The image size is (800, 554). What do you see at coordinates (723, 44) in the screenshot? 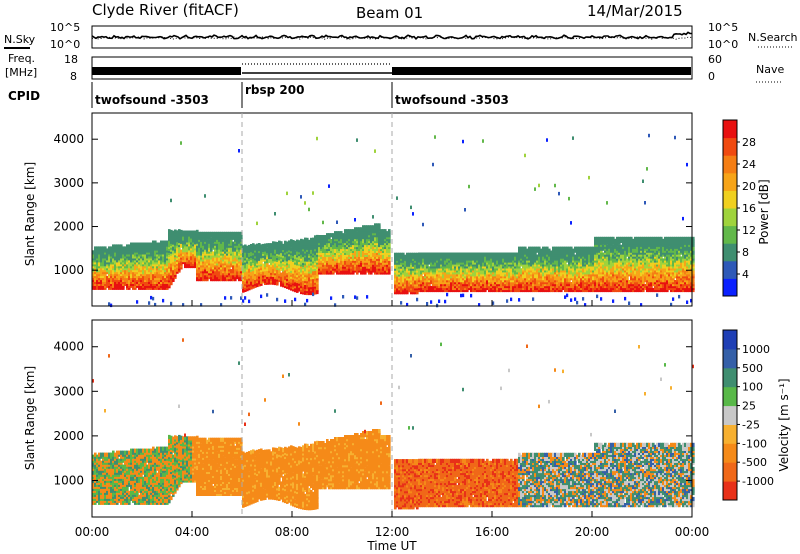
I see `noise-tick-right-bottom: 10^0` at bounding box center [723, 44].